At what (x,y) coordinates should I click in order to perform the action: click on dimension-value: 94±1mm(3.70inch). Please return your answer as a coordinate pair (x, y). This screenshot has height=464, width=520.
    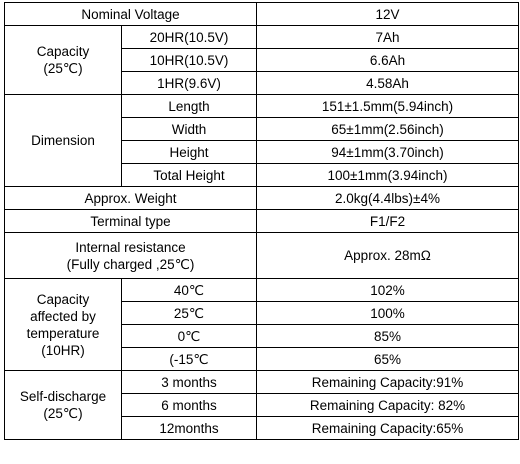
    Looking at the image, I should click on (387, 152).